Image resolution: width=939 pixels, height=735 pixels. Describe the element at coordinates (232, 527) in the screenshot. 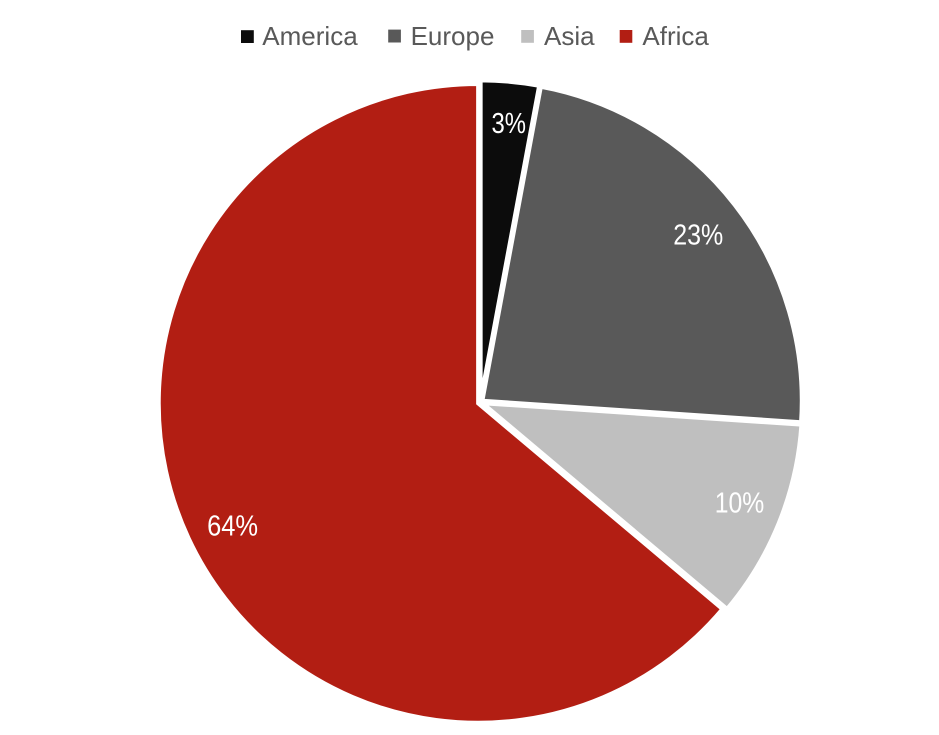

I see `svg-text: 64%` at that location.